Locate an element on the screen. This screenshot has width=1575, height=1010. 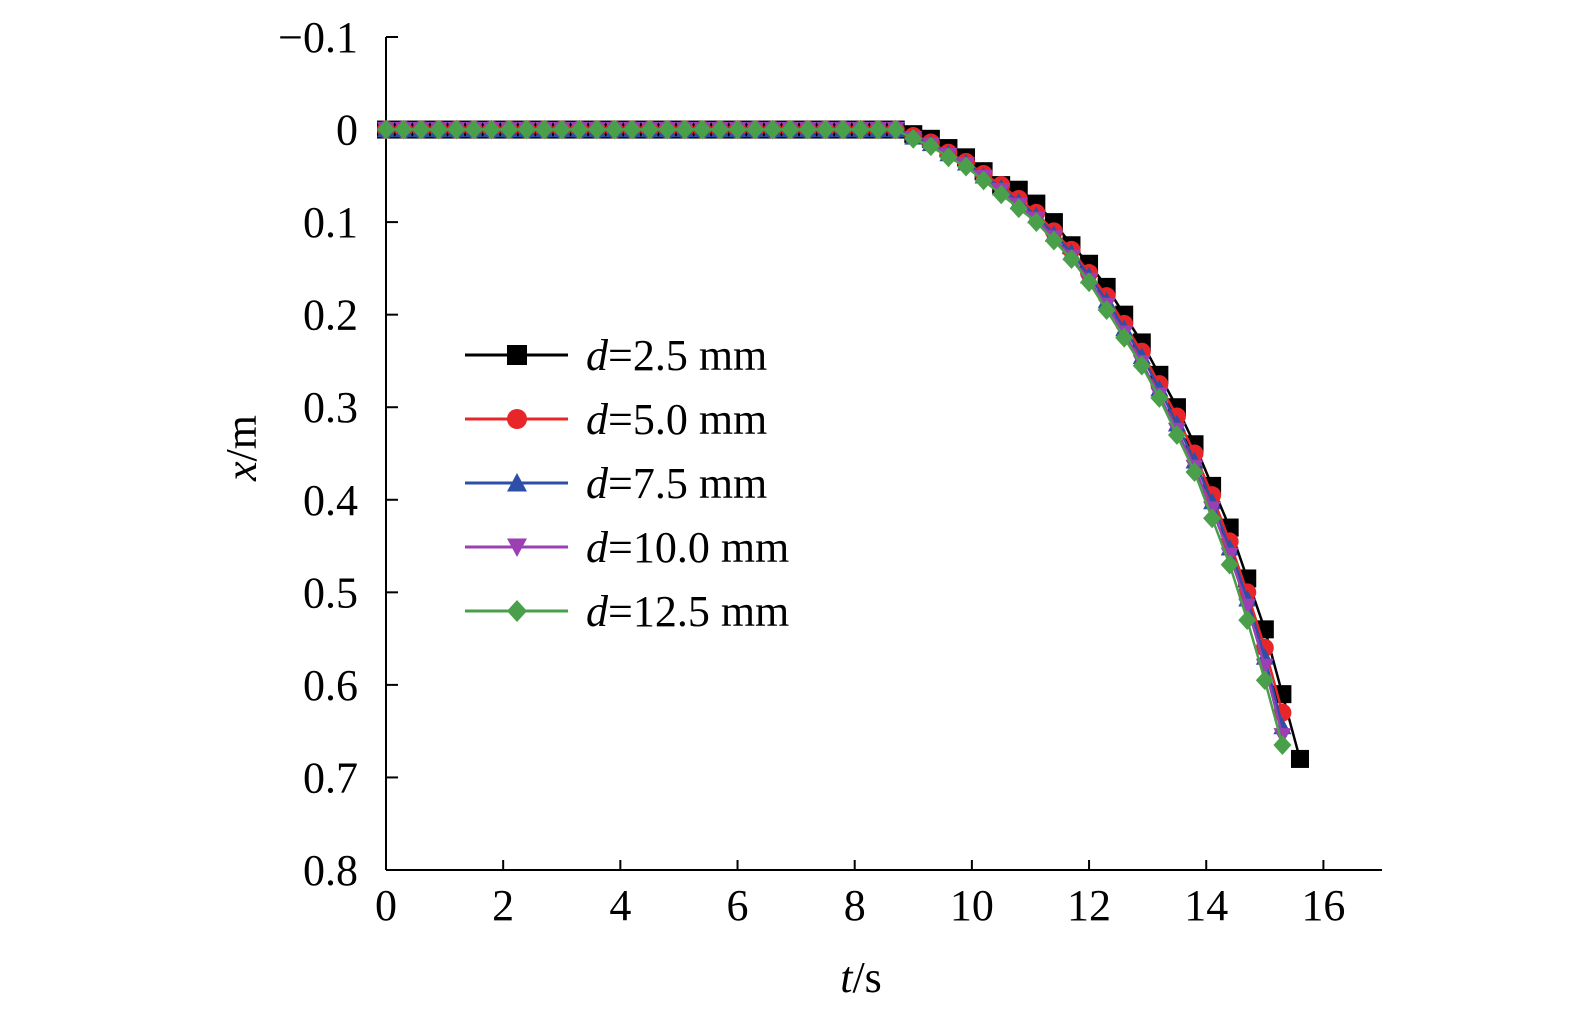
y-axis-label: x/m is located at coordinates (241, 448).